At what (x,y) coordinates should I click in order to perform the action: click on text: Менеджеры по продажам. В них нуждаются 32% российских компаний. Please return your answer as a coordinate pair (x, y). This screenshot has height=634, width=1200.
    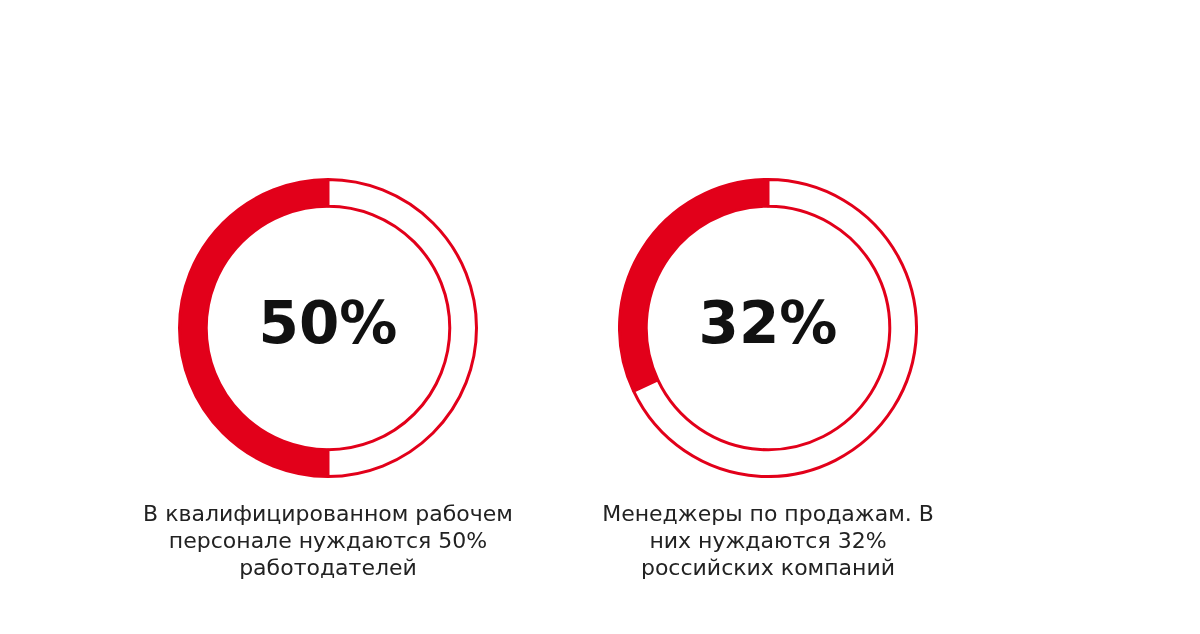
    Looking at the image, I should click on (768, 540).